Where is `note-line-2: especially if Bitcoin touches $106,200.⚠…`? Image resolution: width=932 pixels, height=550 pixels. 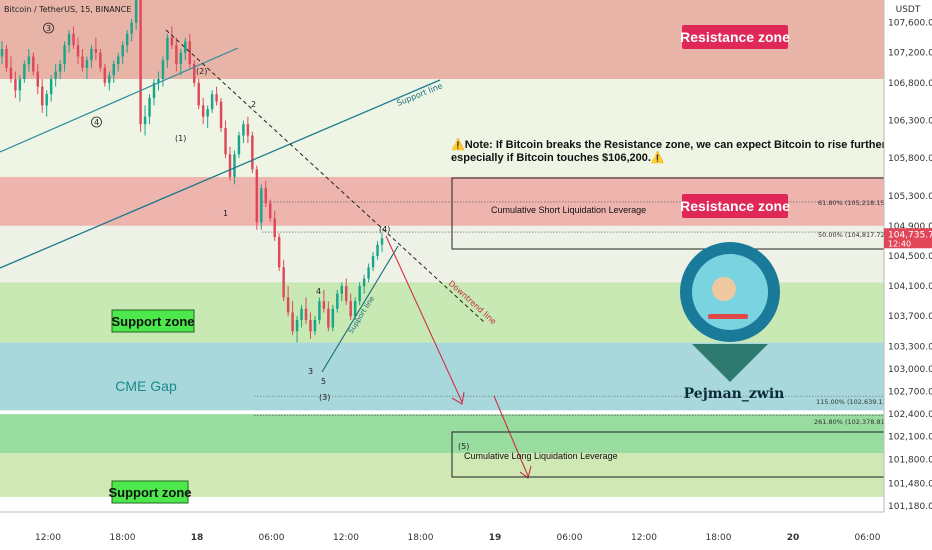 note-line-2: especially if Bitcoin touches $106,200.⚠… is located at coordinates (558, 157).